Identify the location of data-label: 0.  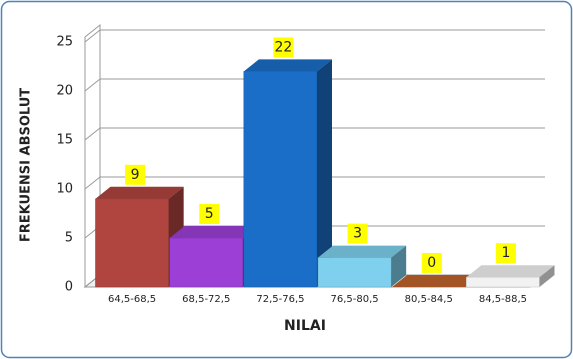
(431, 263).